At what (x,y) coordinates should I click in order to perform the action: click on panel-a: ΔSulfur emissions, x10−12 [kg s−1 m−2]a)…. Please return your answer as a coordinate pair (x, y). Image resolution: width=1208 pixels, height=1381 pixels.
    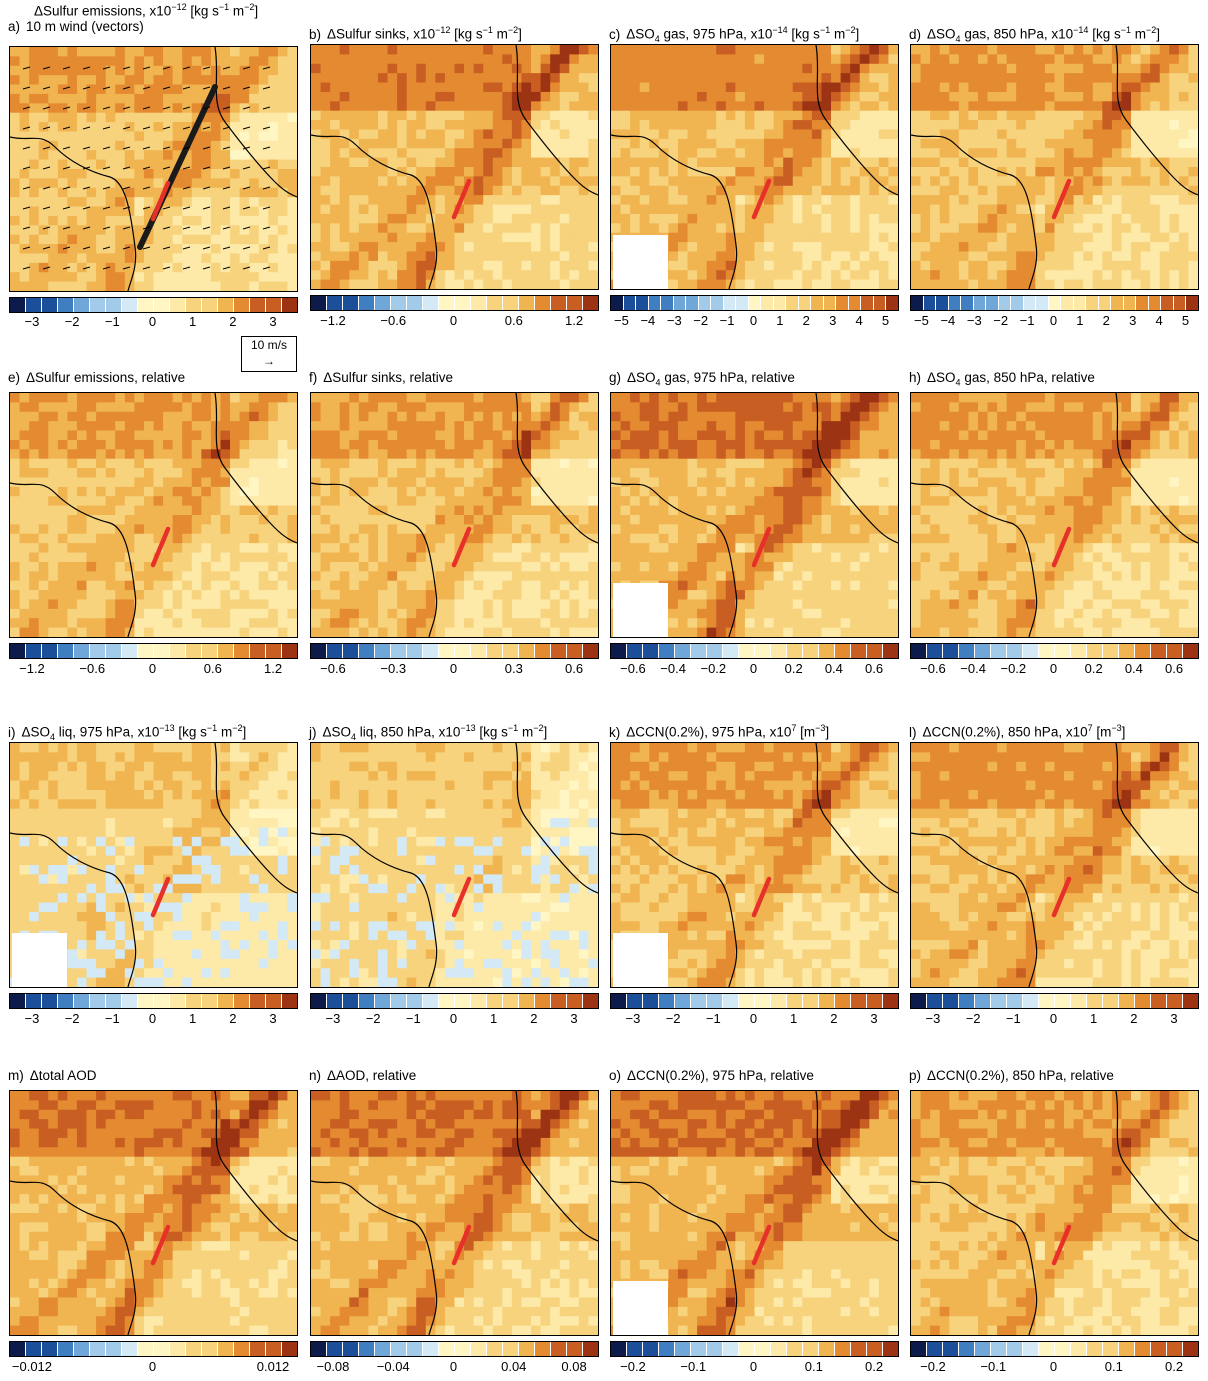
    Looking at the image, I should click on (154, 167).